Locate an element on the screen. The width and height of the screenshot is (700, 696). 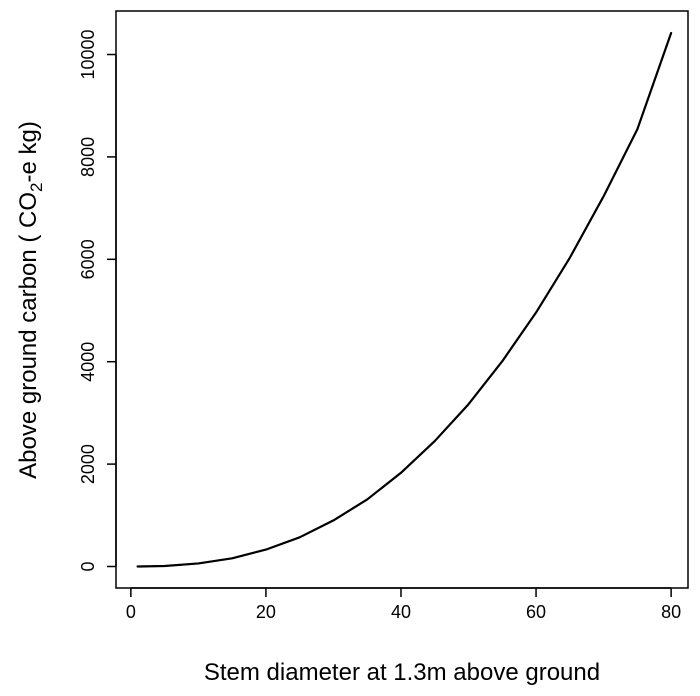
y-tick-label: 0 is located at coordinates (88, 566).